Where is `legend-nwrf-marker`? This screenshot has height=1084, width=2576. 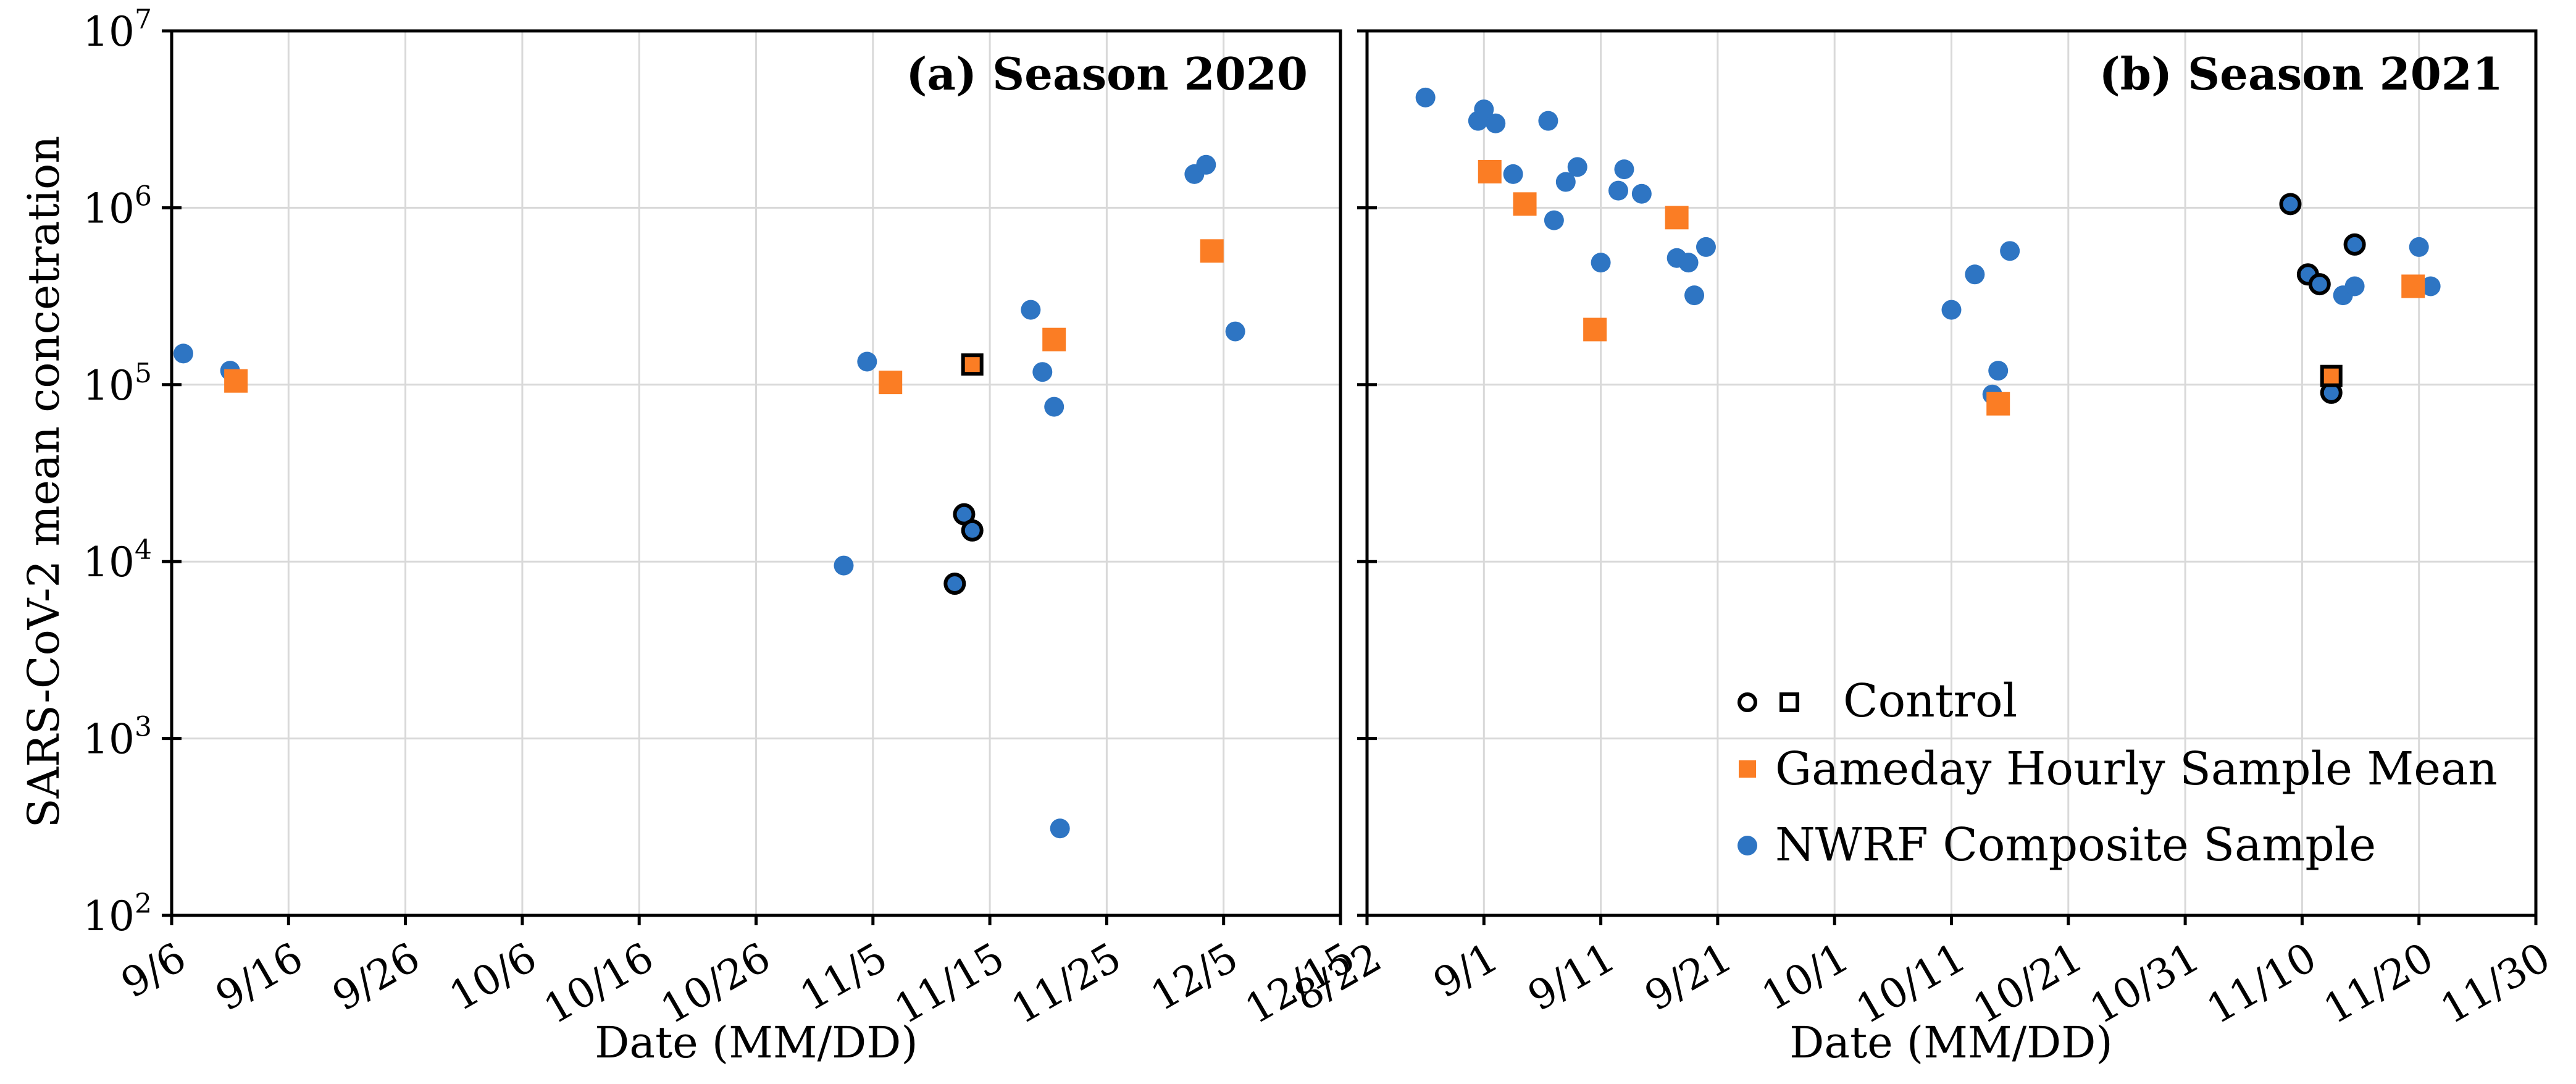
legend-nwrf-marker is located at coordinates (1747, 845).